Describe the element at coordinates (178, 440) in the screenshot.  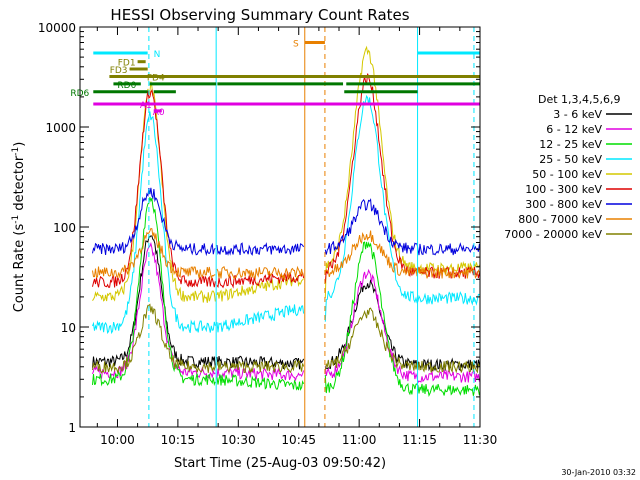
I see `x-tick-label-1: 10:15` at that location.